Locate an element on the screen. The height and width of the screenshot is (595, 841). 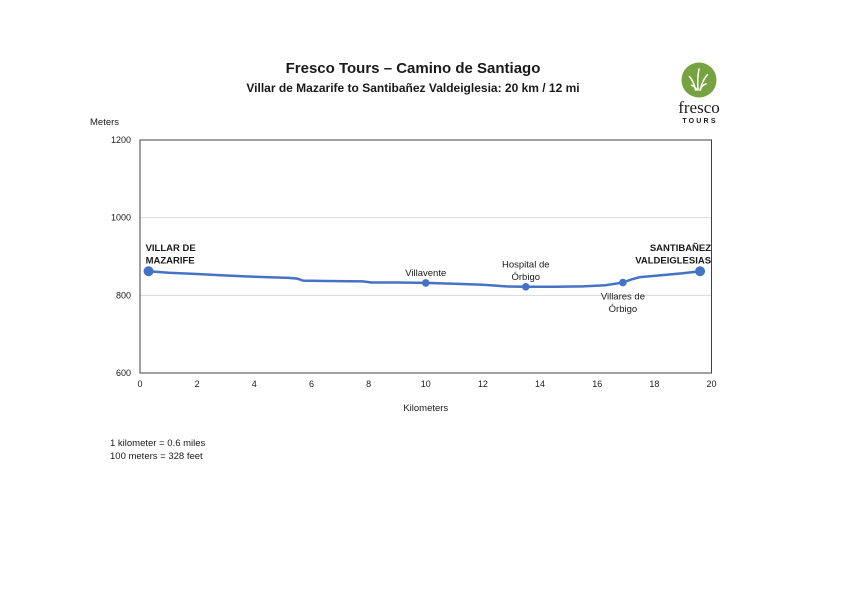
waypoint-label: VILLAR DE MAZARIFE is located at coordinates (171, 254).